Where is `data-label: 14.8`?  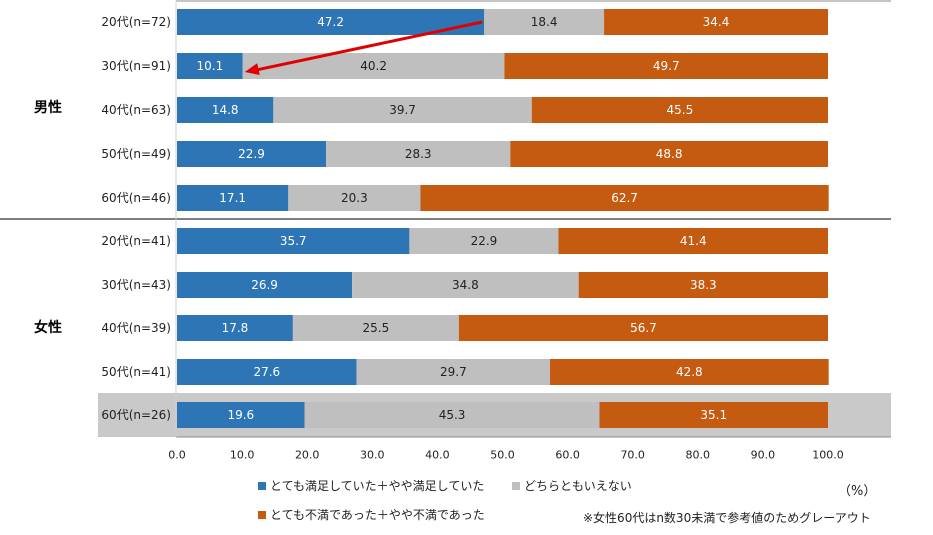
data-label: 14.8 is located at coordinates (225, 110).